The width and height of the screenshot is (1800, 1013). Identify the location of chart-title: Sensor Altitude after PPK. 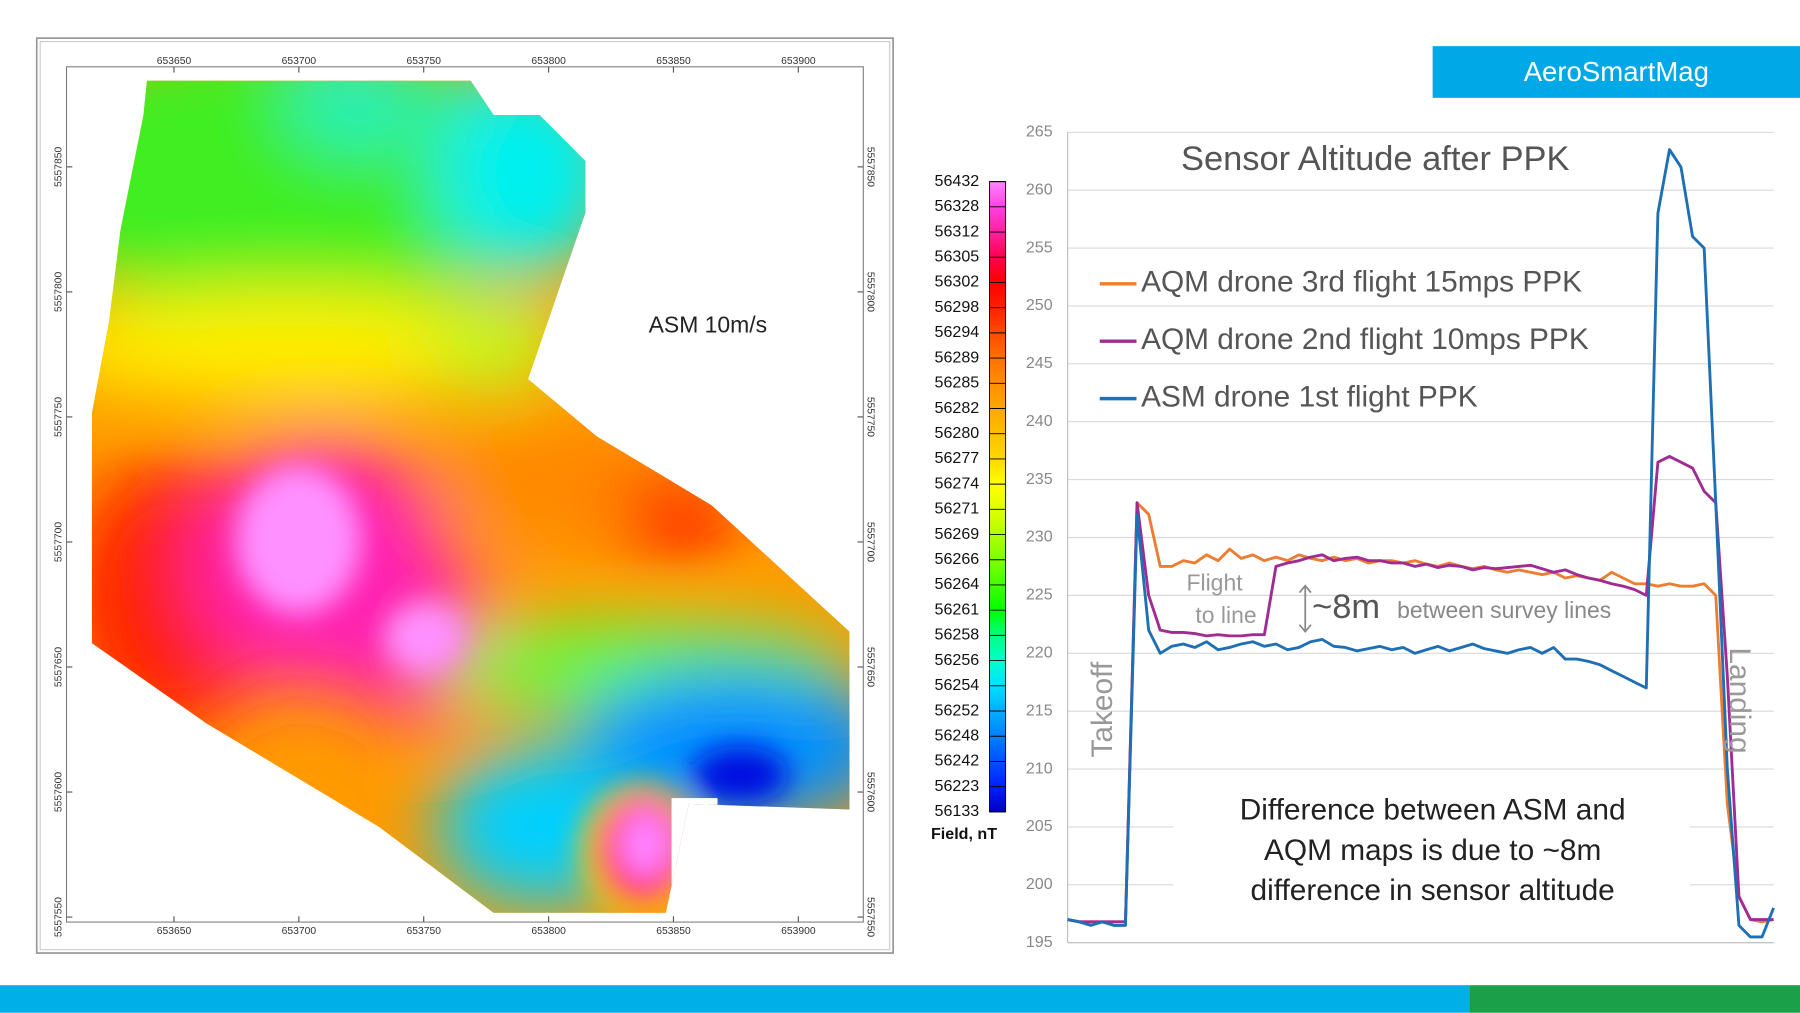
(1375, 159).